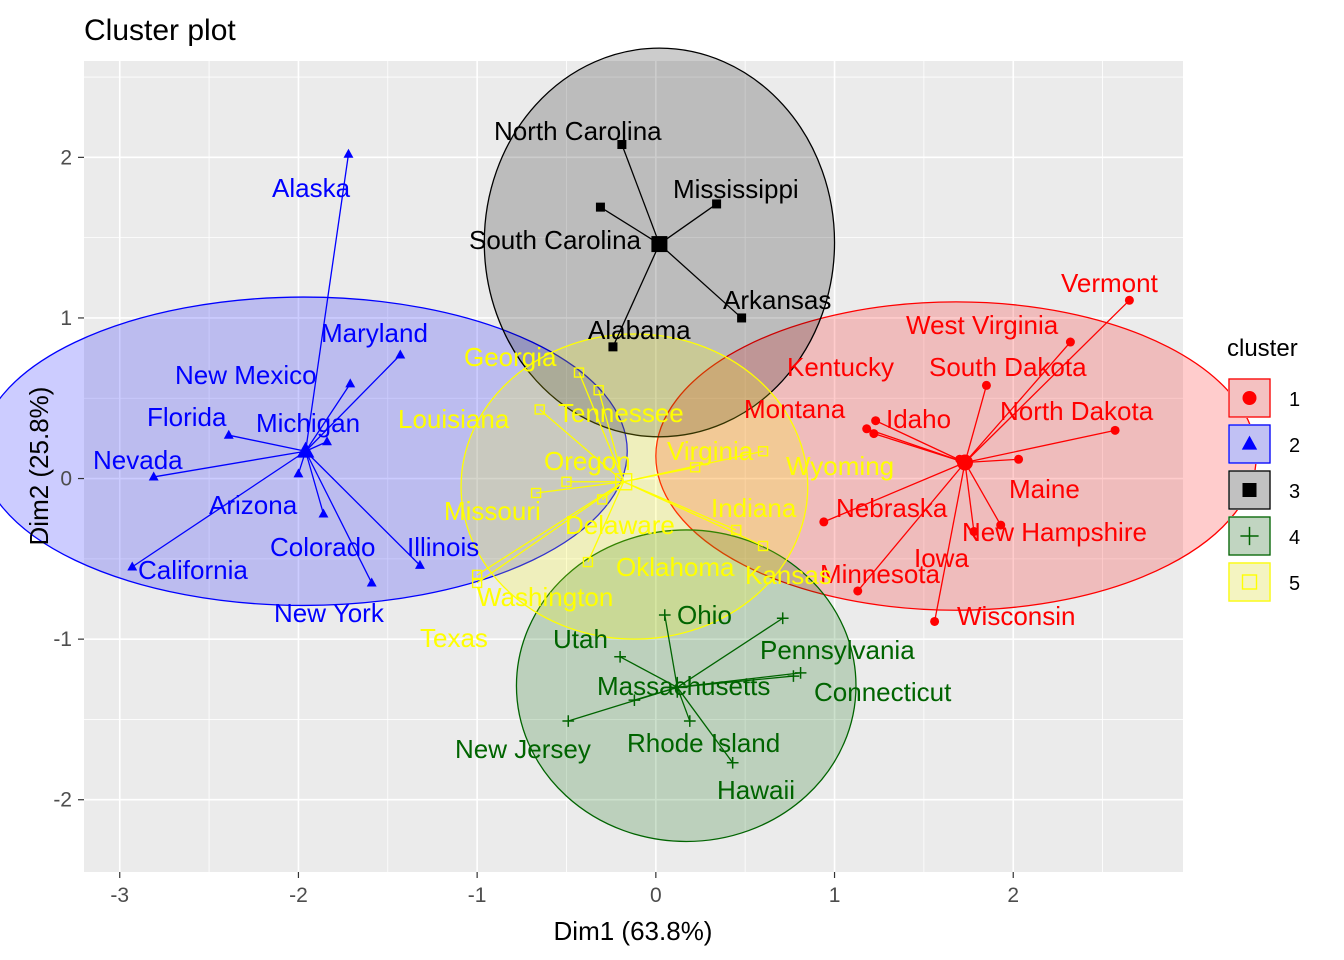  Describe the element at coordinates (880, 574) in the screenshot. I see `point-label: Minnesota` at that location.